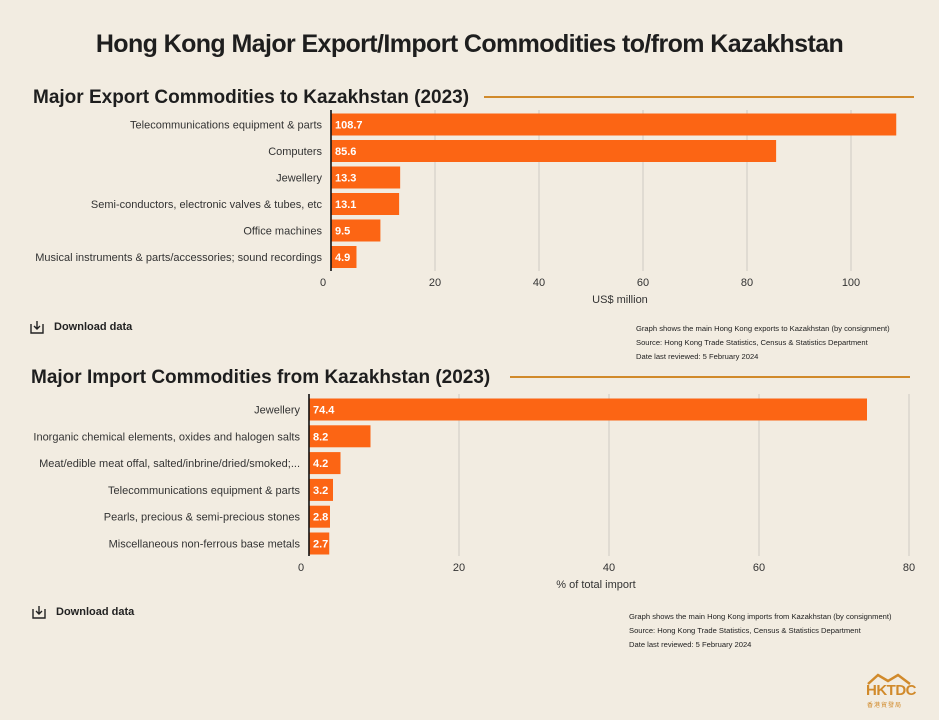 The image size is (939, 720). What do you see at coordinates (909, 568) in the screenshot?
I see `import-tick-label: 80` at bounding box center [909, 568].